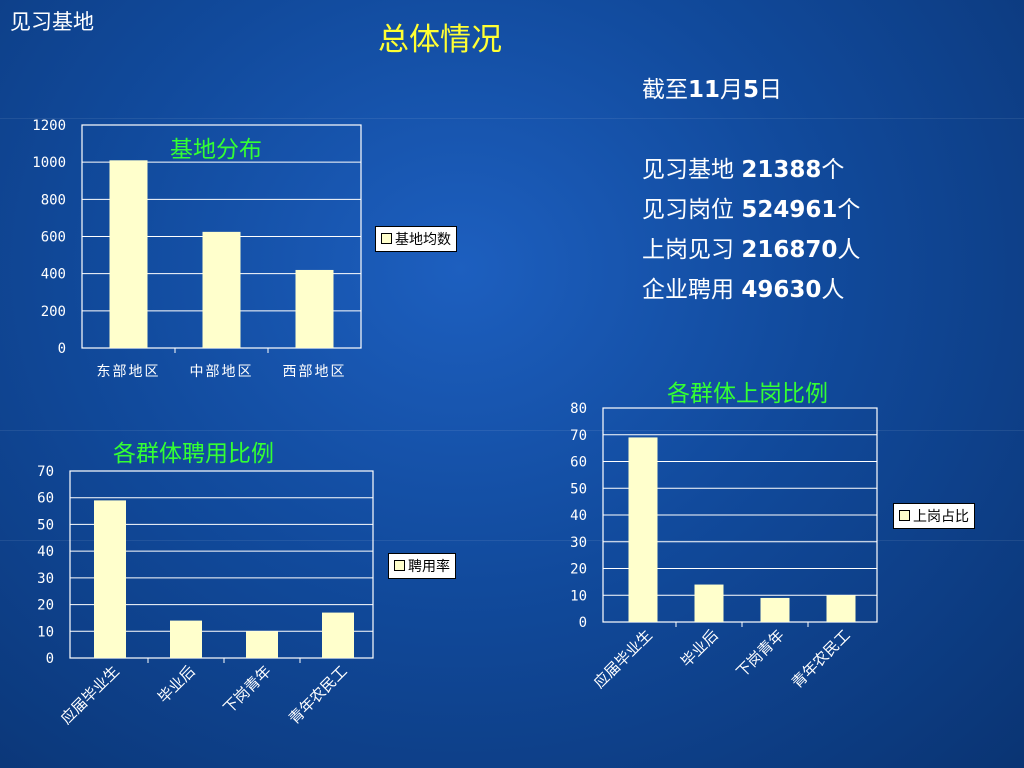  What do you see at coordinates (771, 90) in the screenshot?
I see `as-of-day-unit: 日` at bounding box center [771, 90].